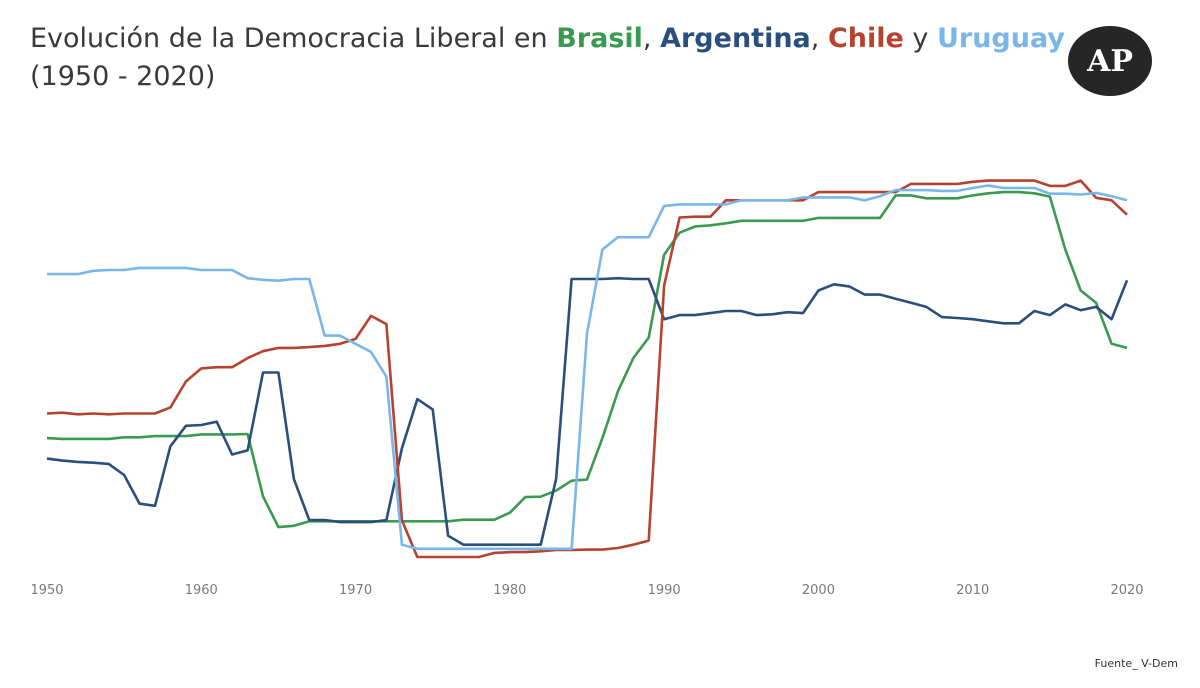 This screenshot has width=1200, height=688. Describe the element at coordinates (355, 590) in the screenshot. I see `x-tick-label: 1970` at that location.